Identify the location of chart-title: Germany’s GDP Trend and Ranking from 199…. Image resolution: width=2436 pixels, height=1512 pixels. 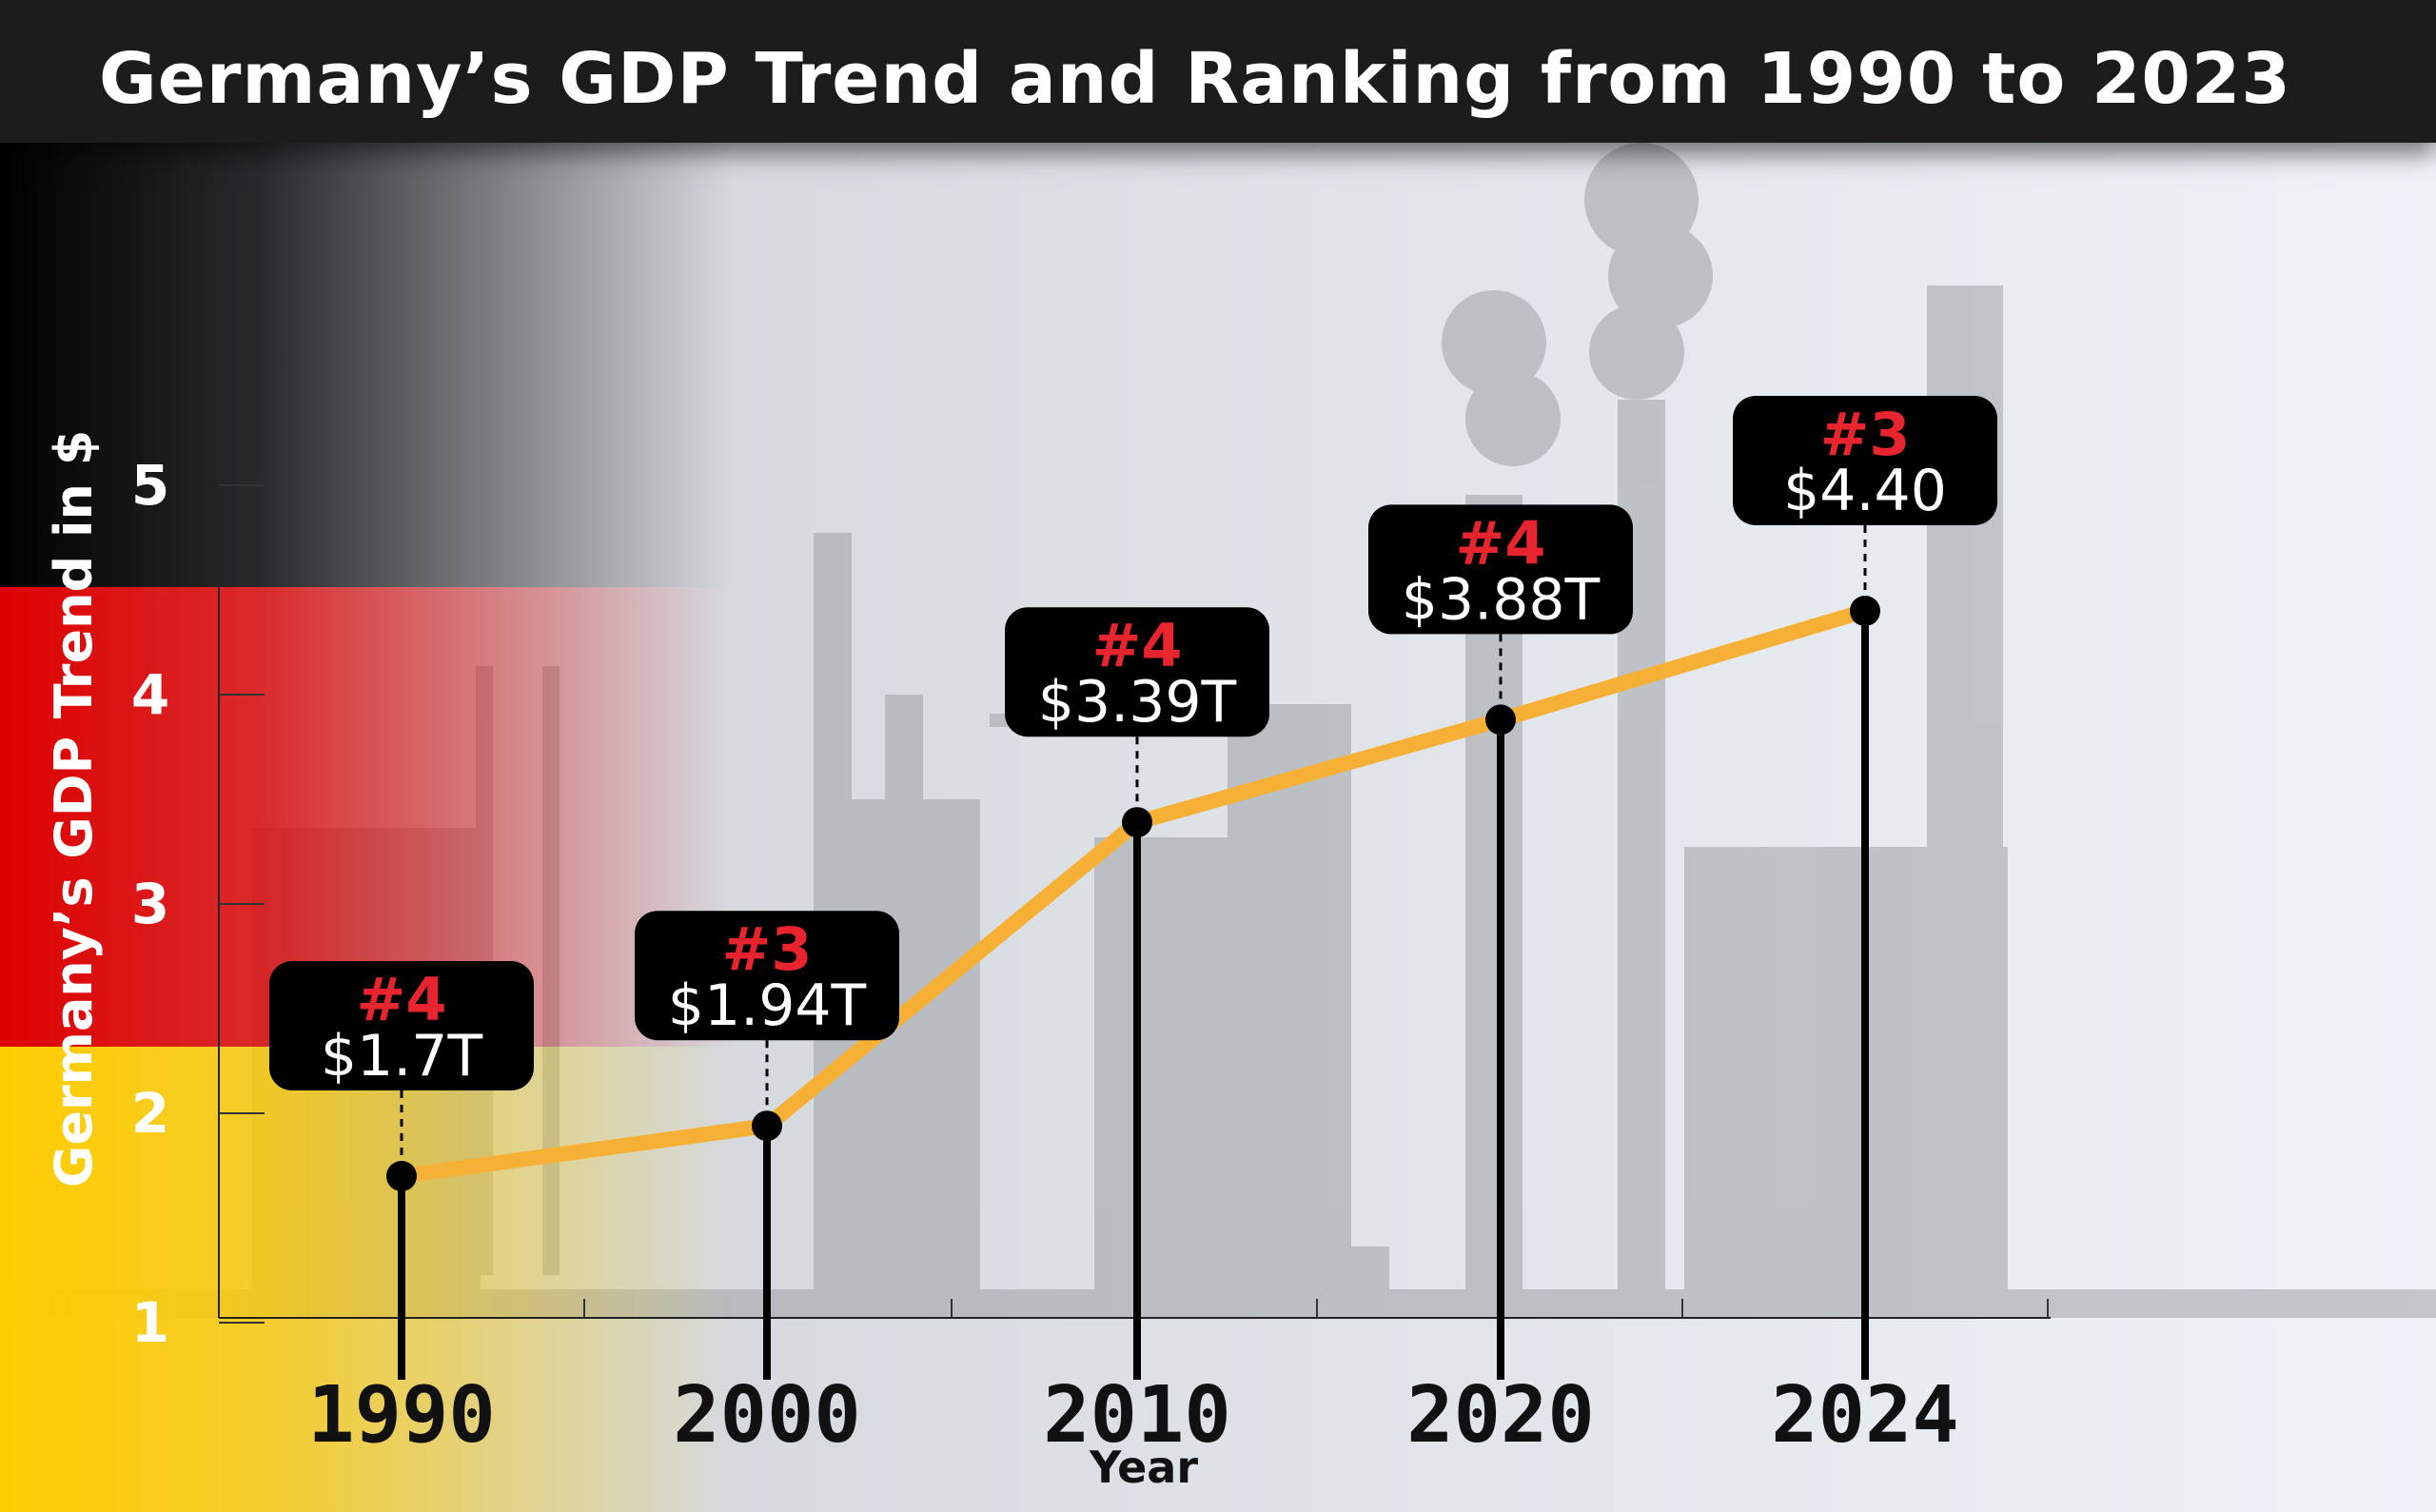
(1195, 79).